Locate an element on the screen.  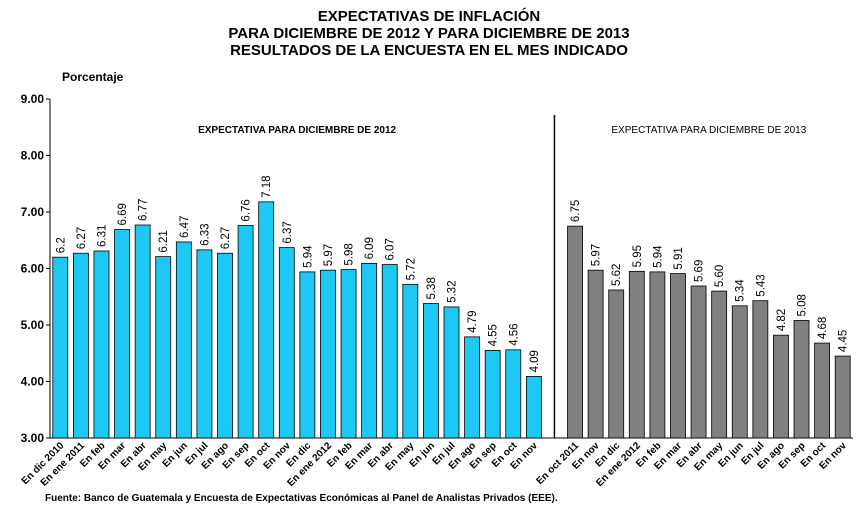
chart-title: EXPECTATIVAS DE INFLACIÓN is located at coordinates (429, 16).